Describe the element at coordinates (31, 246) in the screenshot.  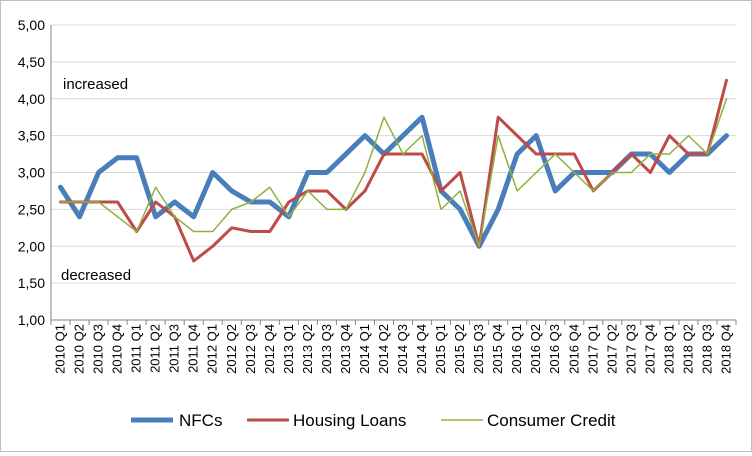
I see `y-tick-label: 2,00` at that location.